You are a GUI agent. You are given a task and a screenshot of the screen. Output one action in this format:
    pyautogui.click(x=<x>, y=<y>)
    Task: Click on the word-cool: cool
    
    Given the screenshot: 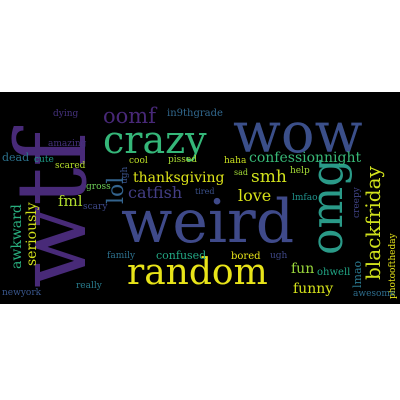 What is the action you would take?
    pyautogui.click(x=138, y=161)
    